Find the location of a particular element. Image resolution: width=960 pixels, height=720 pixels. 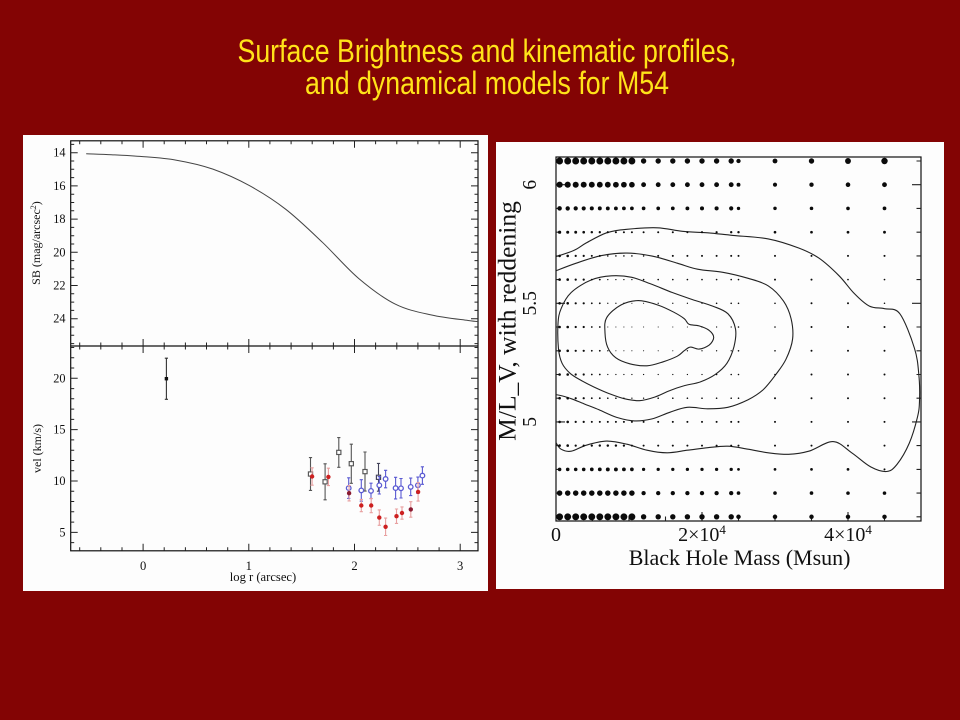

svg-text: SB (mag/arcsec2) is located at coordinates (36, 243).